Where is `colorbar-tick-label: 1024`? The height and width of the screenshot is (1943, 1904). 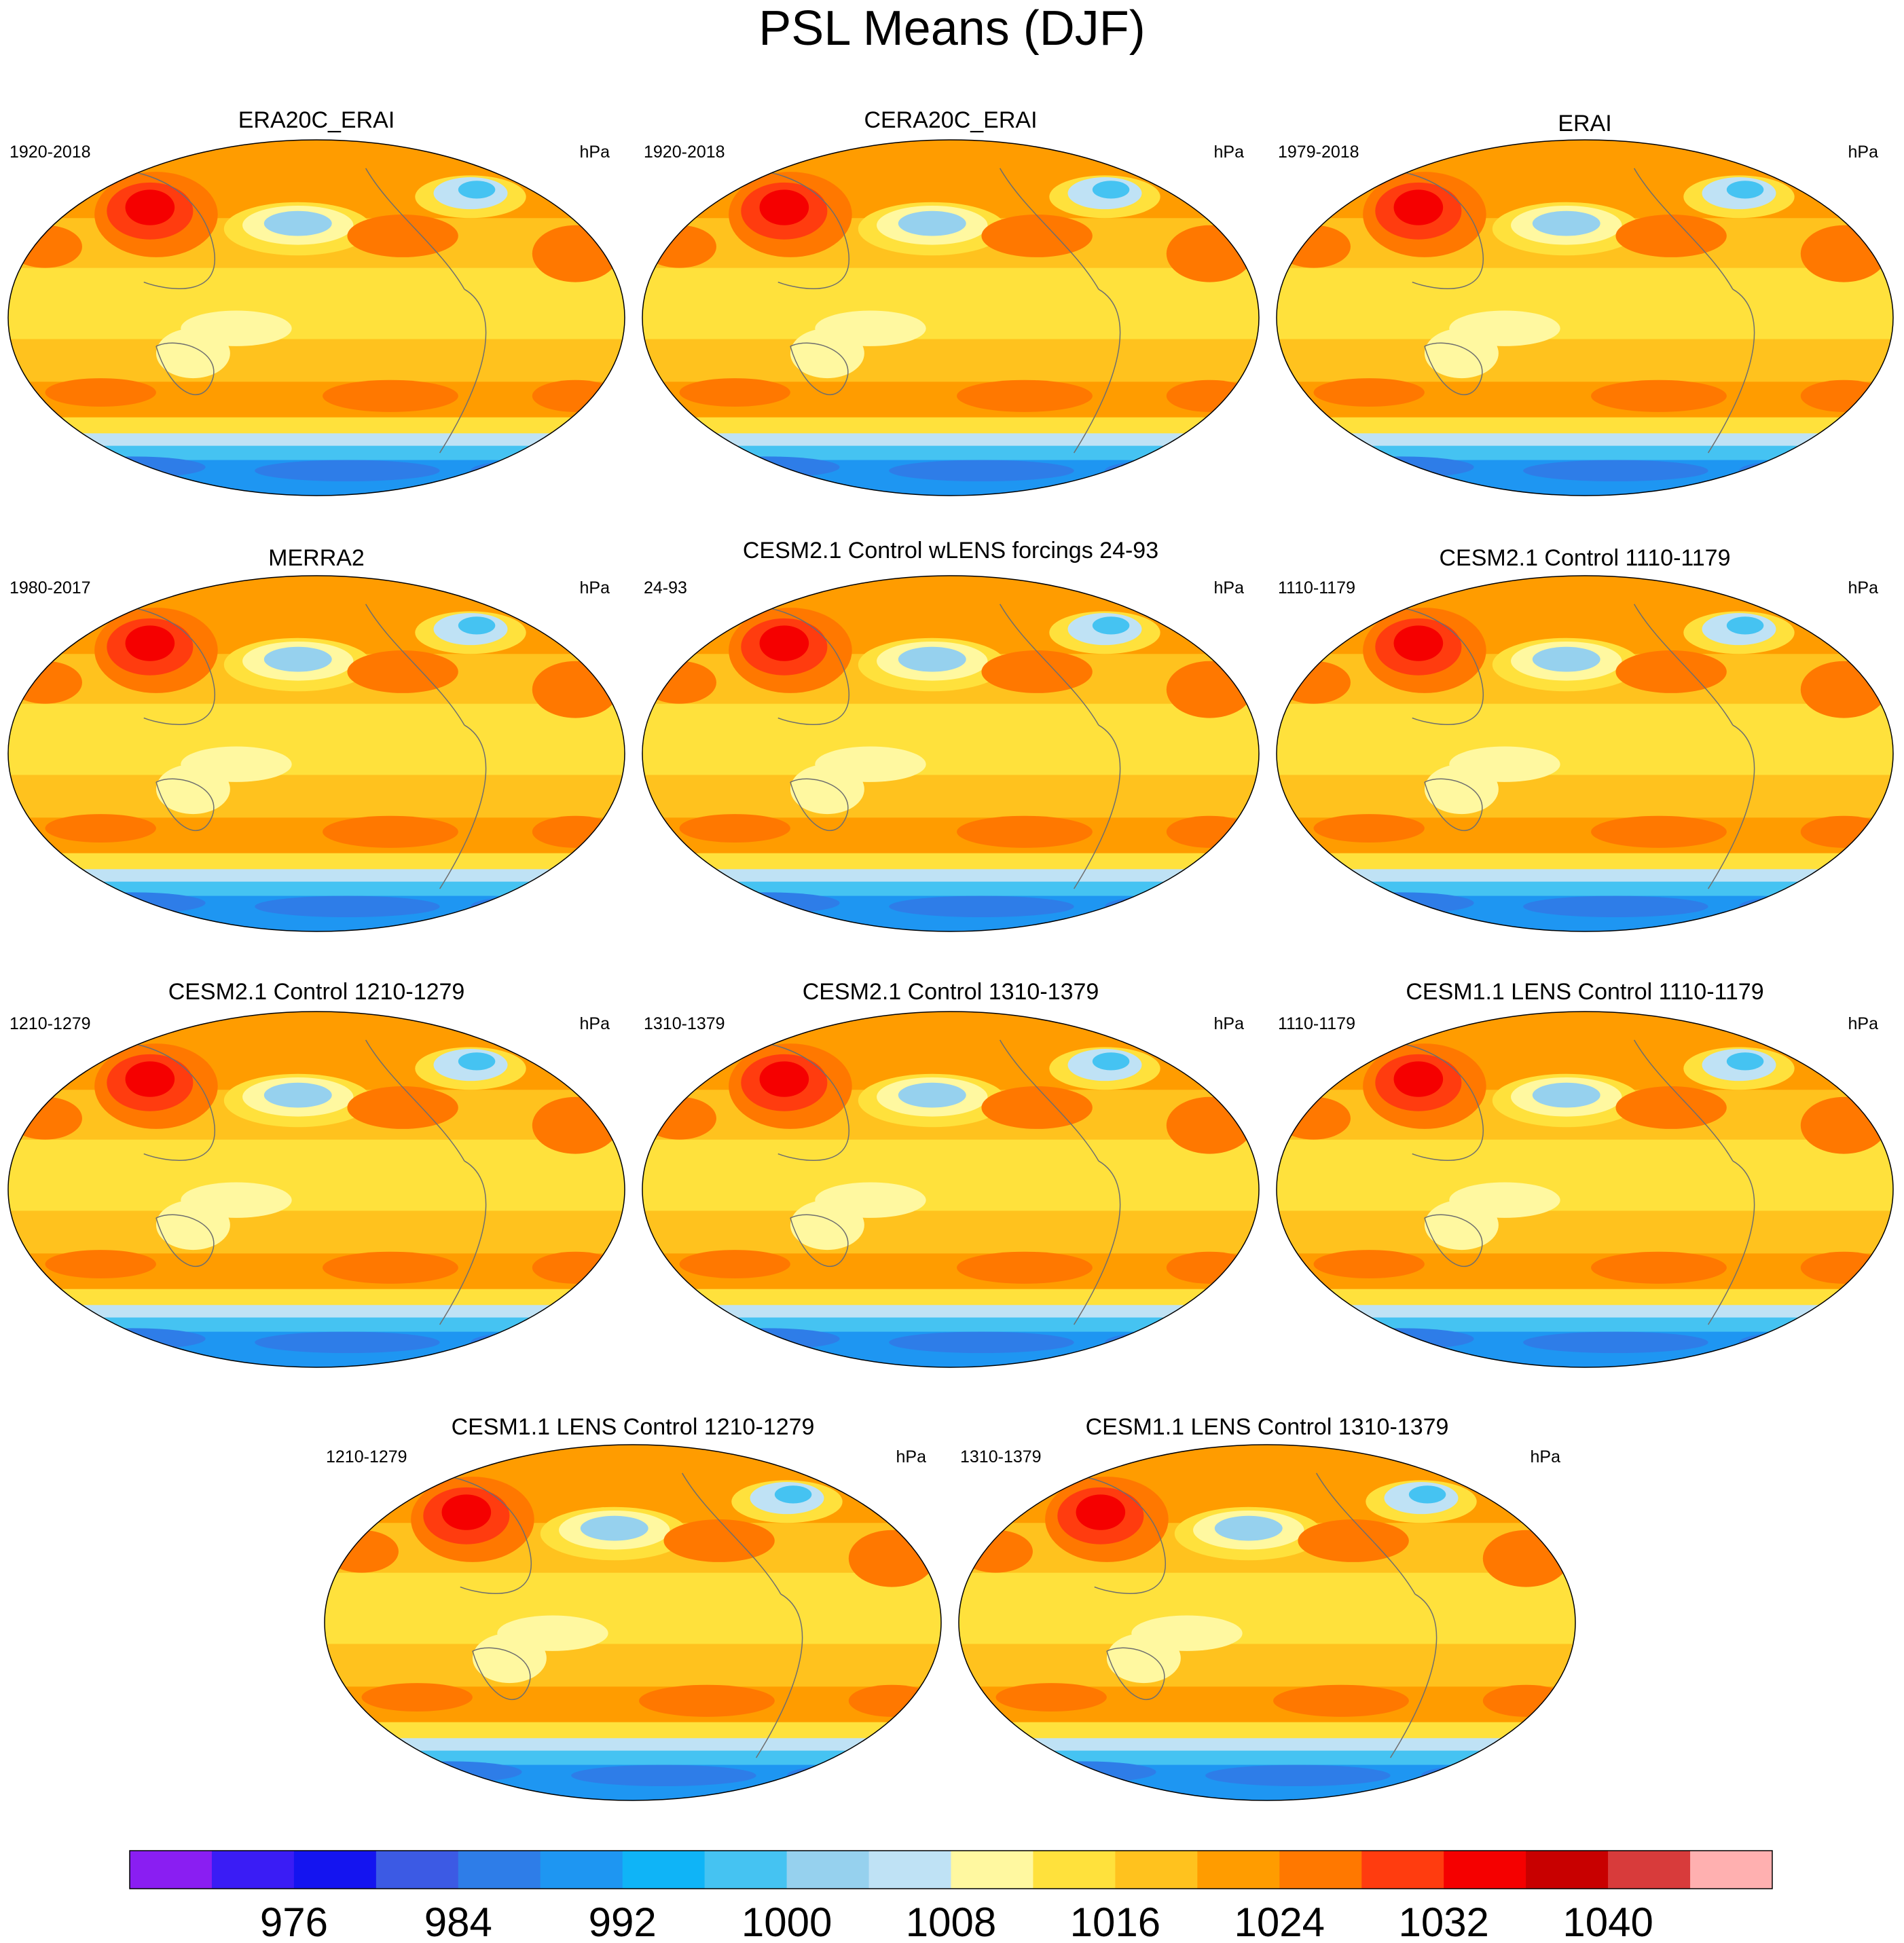
colorbar-tick-label: 1024 is located at coordinates (1279, 1922).